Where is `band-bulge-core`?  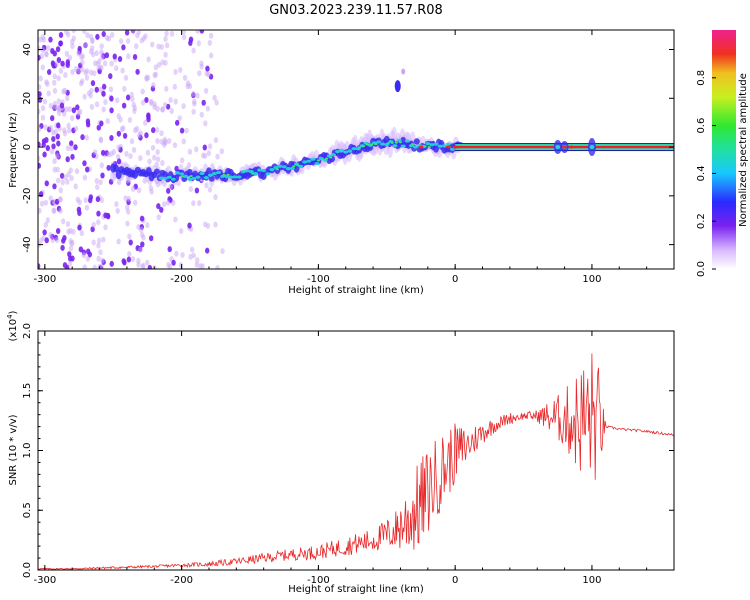 band-bulge-core is located at coordinates (558, 147).